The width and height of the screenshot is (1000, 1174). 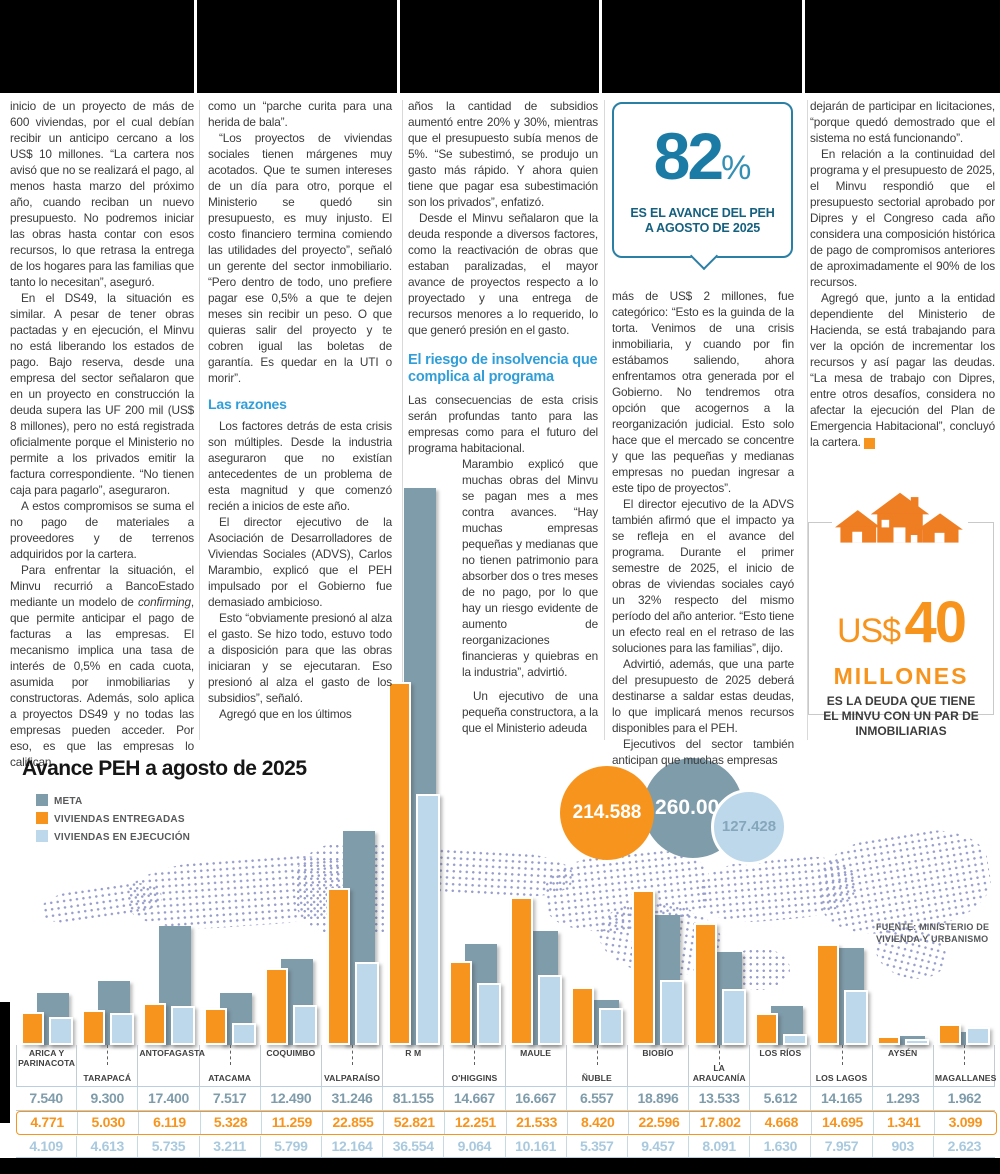 What do you see at coordinates (475, 1098) in the screenshot?
I see `table-cell: 14.667` at bounding box center [475, 1098].